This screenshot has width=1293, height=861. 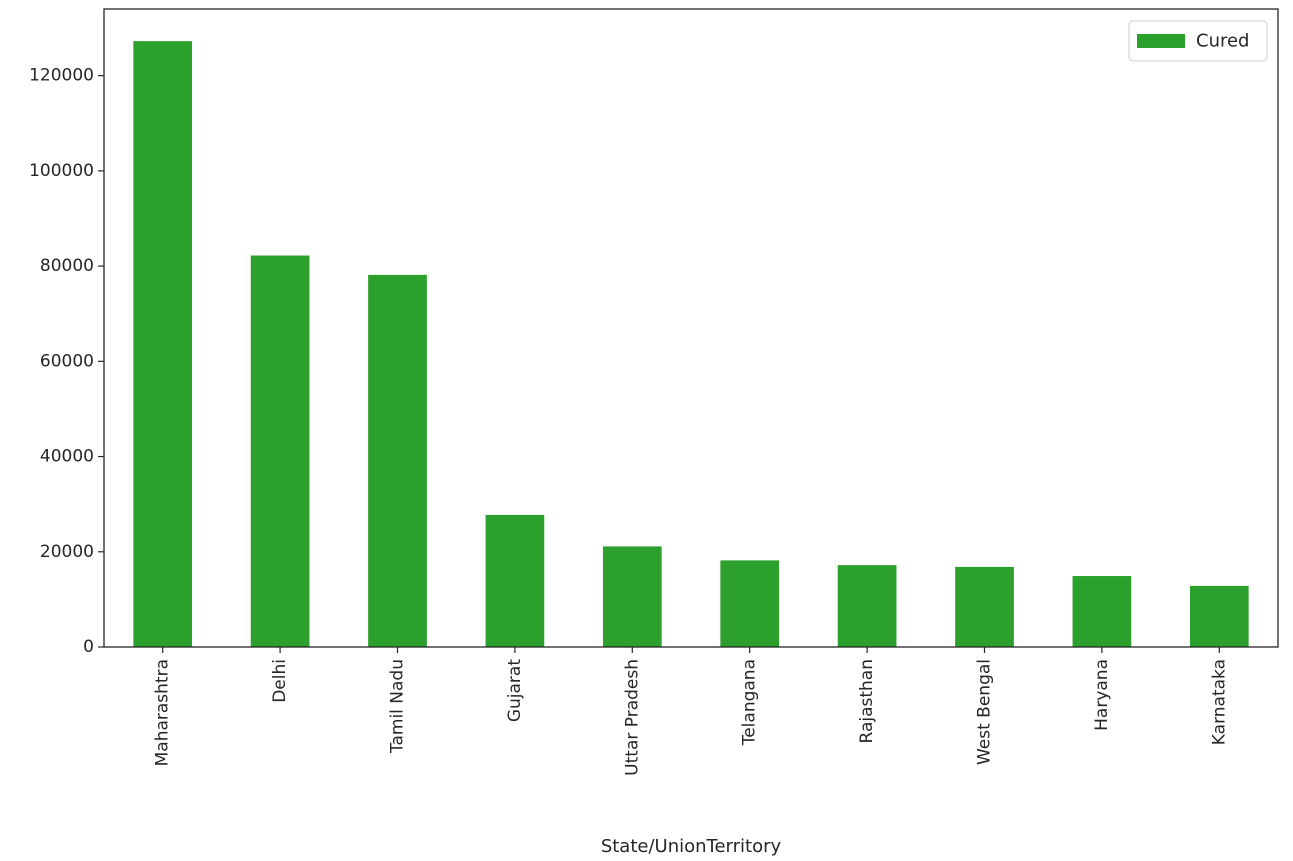 What do you see at coordinates (398, 706) in the screenshot?
I see `x-tick-label-tamil-nadu: Tamil Nadu` at bounding box center [398, 706].